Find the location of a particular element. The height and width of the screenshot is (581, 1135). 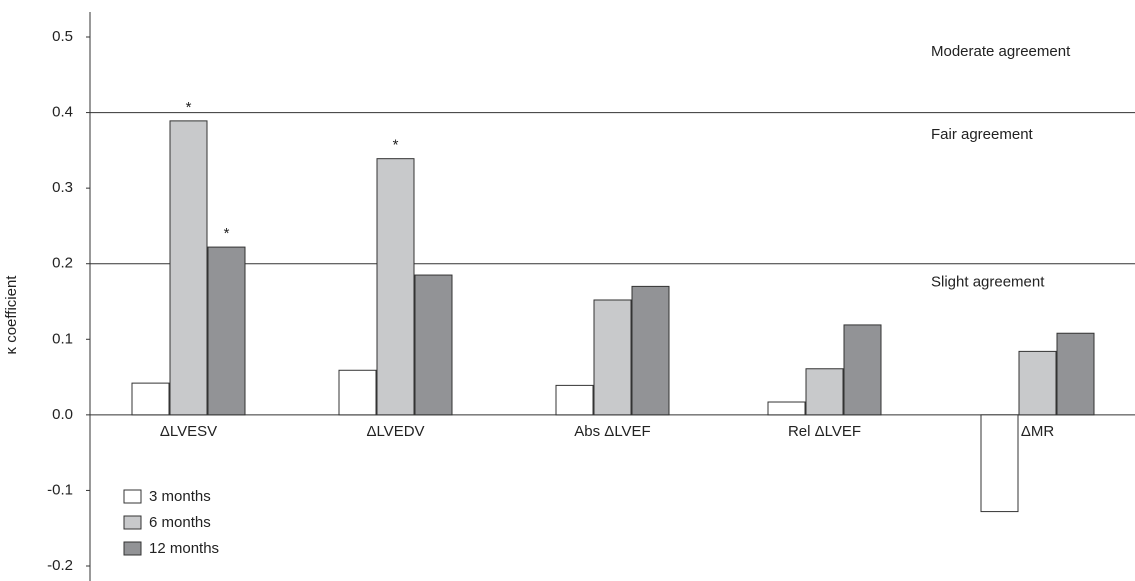

y-axis: 0.5 0.4 0.3 0.2 0.1 0.0 -0.1 -0.2 is located at coordinates (69, 296).